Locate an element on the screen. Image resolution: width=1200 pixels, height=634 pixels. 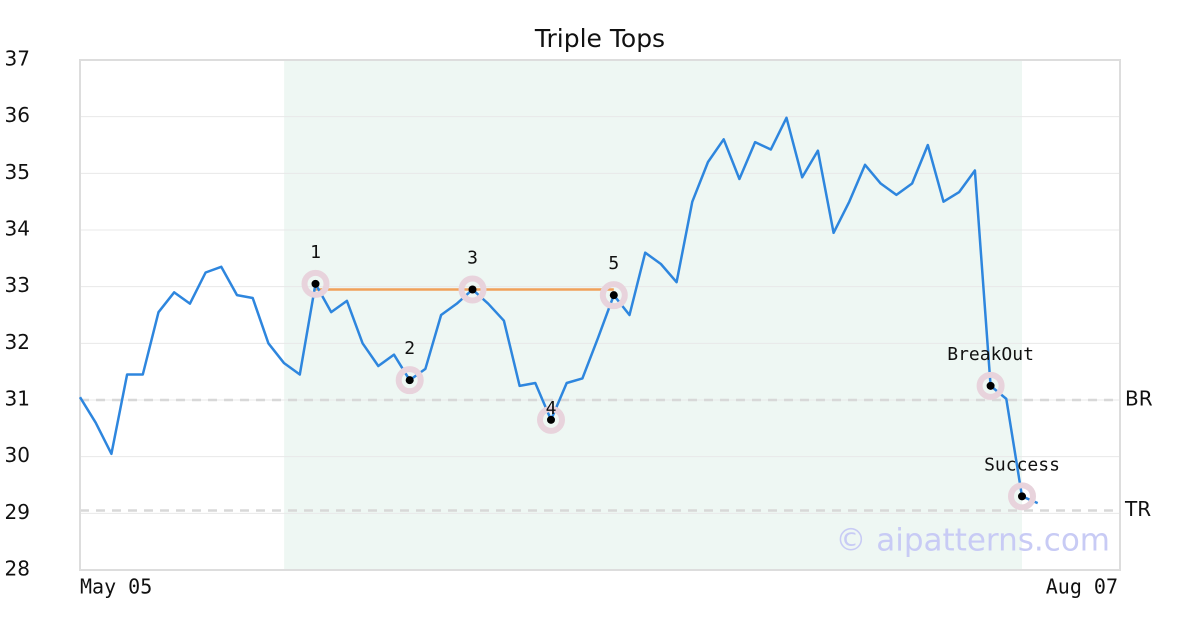
x-tick-label: Aug 07 is located at coordinates (1082, 587).